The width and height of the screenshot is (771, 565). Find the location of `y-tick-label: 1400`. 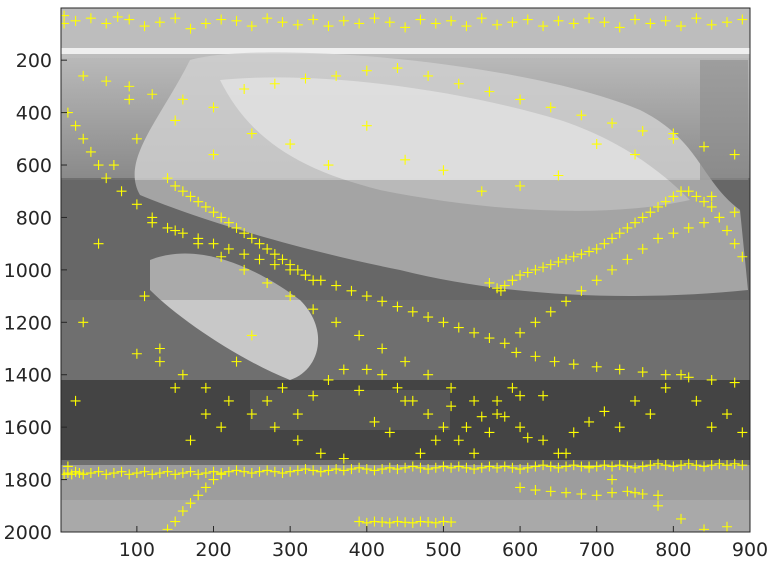

y-tick-label: 1400 is located at coordinates (28, 376).